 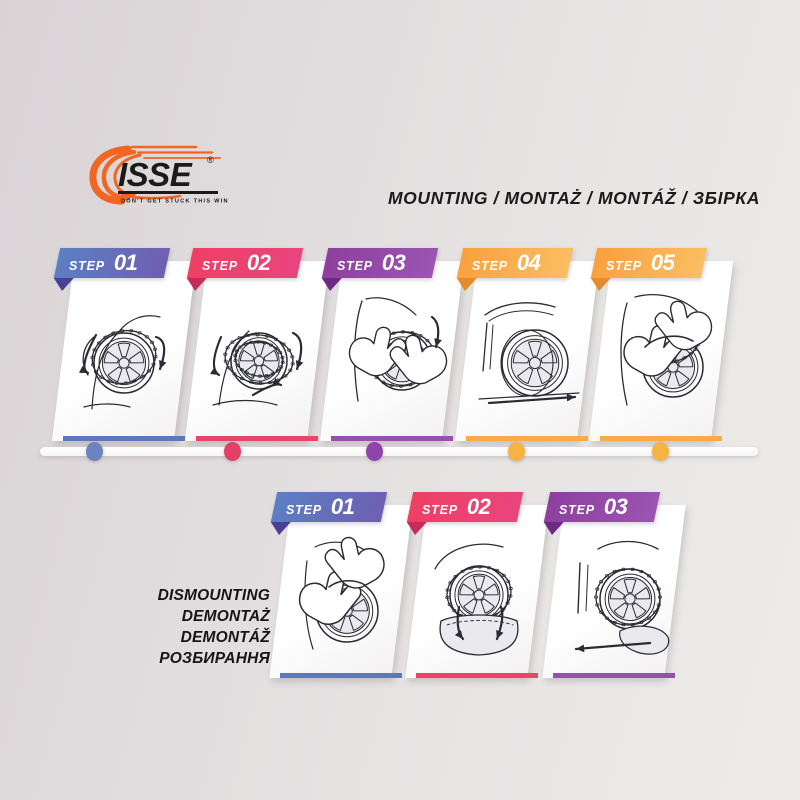 I want to click on mounting-step-badge-01: STEP 01, so click(x=112, y=263).